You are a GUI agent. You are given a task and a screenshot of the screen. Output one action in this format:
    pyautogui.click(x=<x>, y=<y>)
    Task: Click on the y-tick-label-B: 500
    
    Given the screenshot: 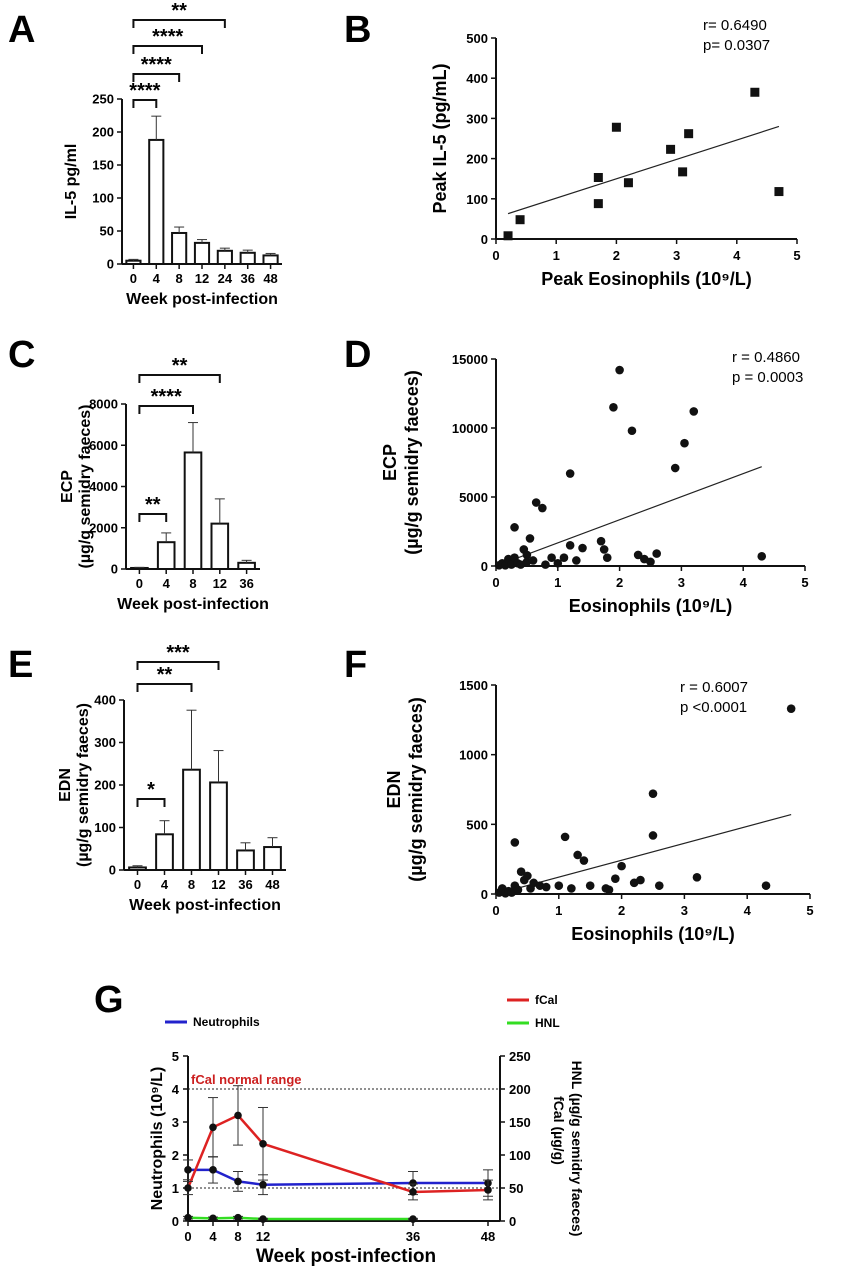 What is the action you would take?
    pyautogui.click(x=477, y=38)
    